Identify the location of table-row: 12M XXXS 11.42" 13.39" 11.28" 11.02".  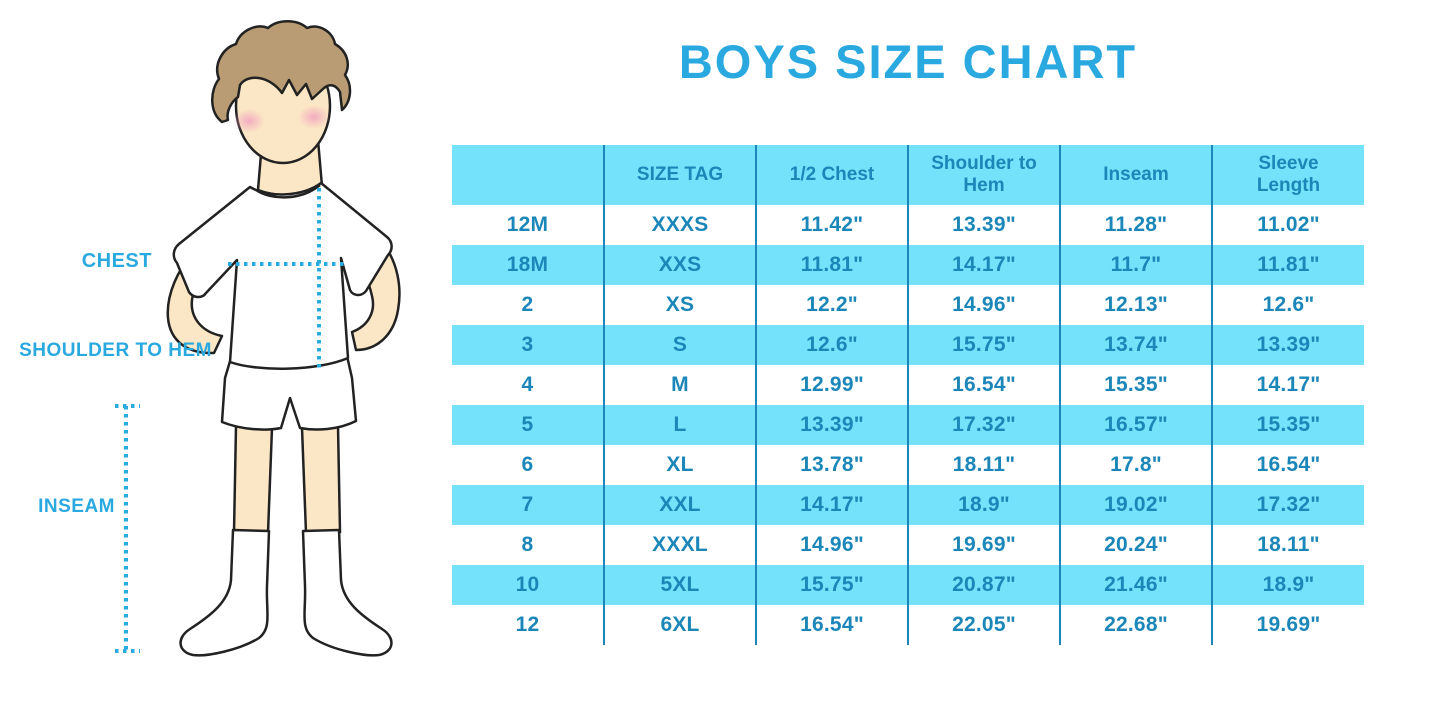
(908, 225).